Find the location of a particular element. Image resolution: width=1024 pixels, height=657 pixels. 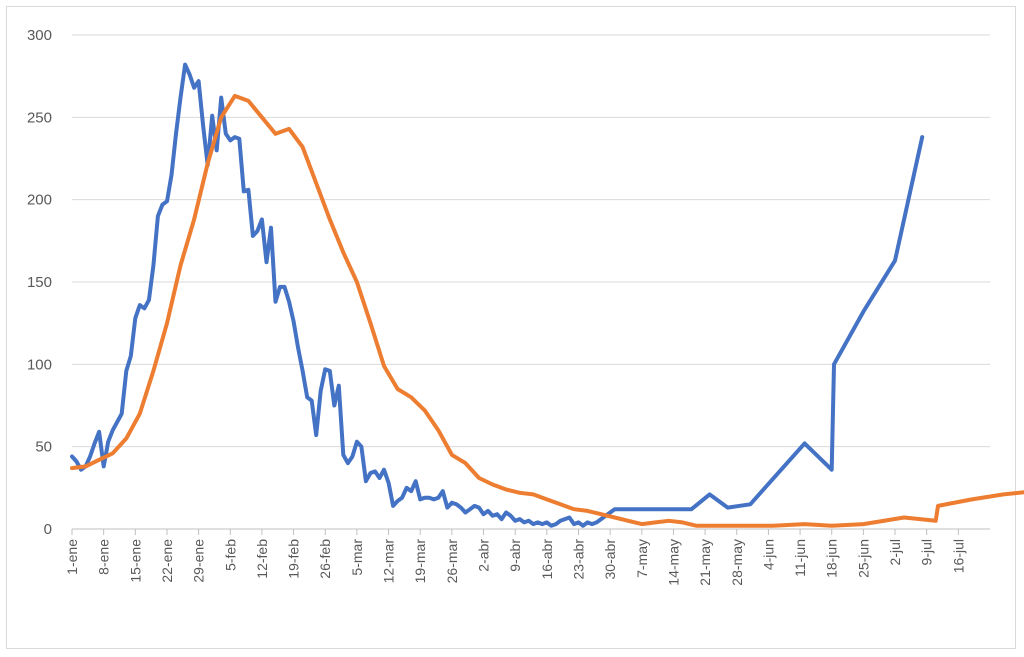

x-tick-label-28-may: 28-may is located at coordinates (737, 562).